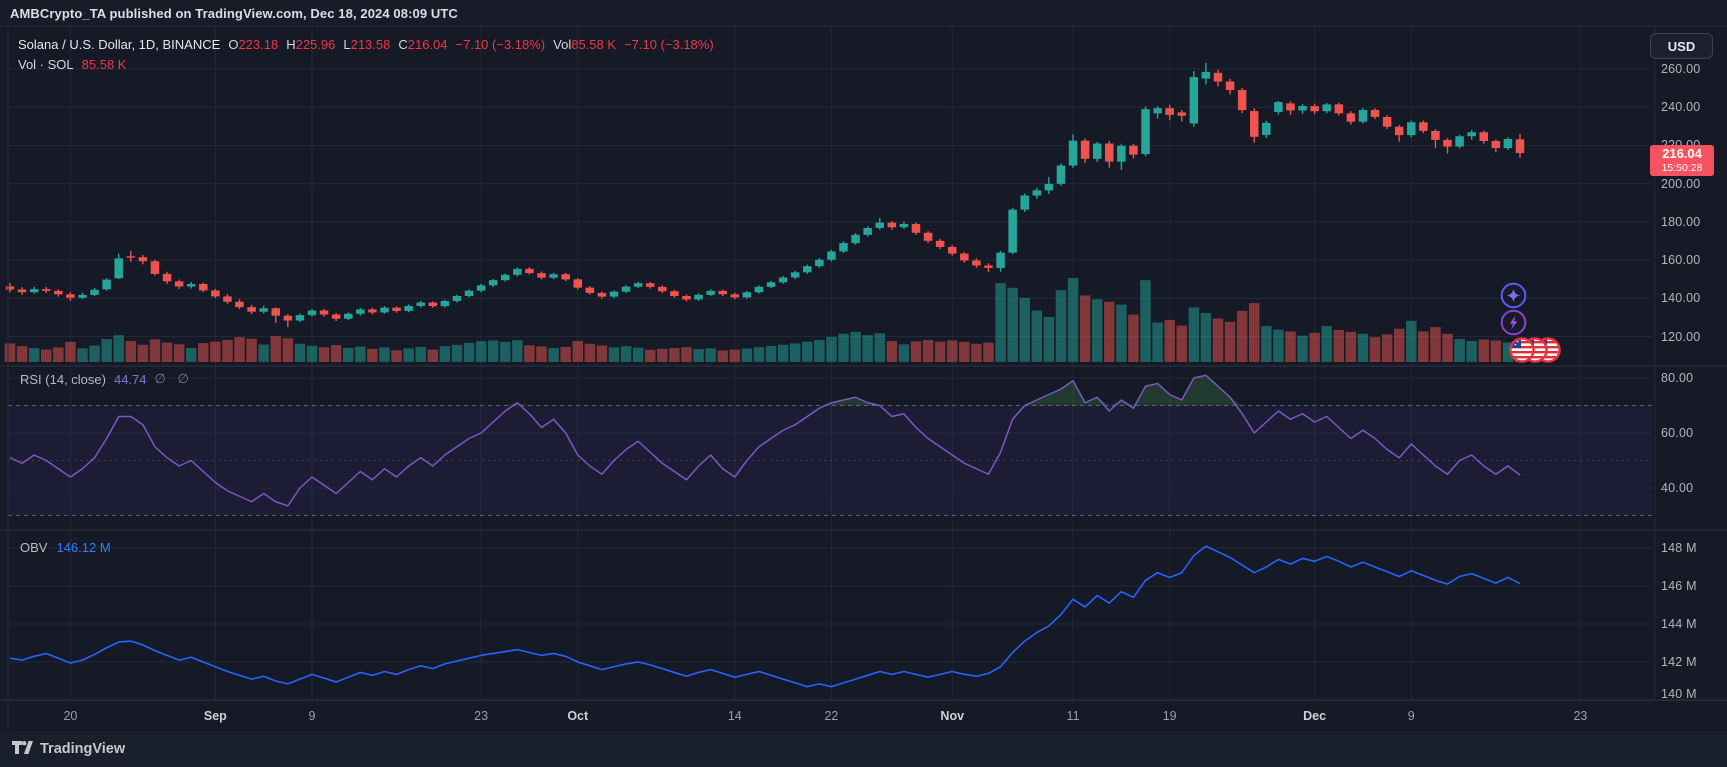 This screenshot has height=767, width=1727. I want to click on obv-axis-label: 144 M, so click(1679, 624).